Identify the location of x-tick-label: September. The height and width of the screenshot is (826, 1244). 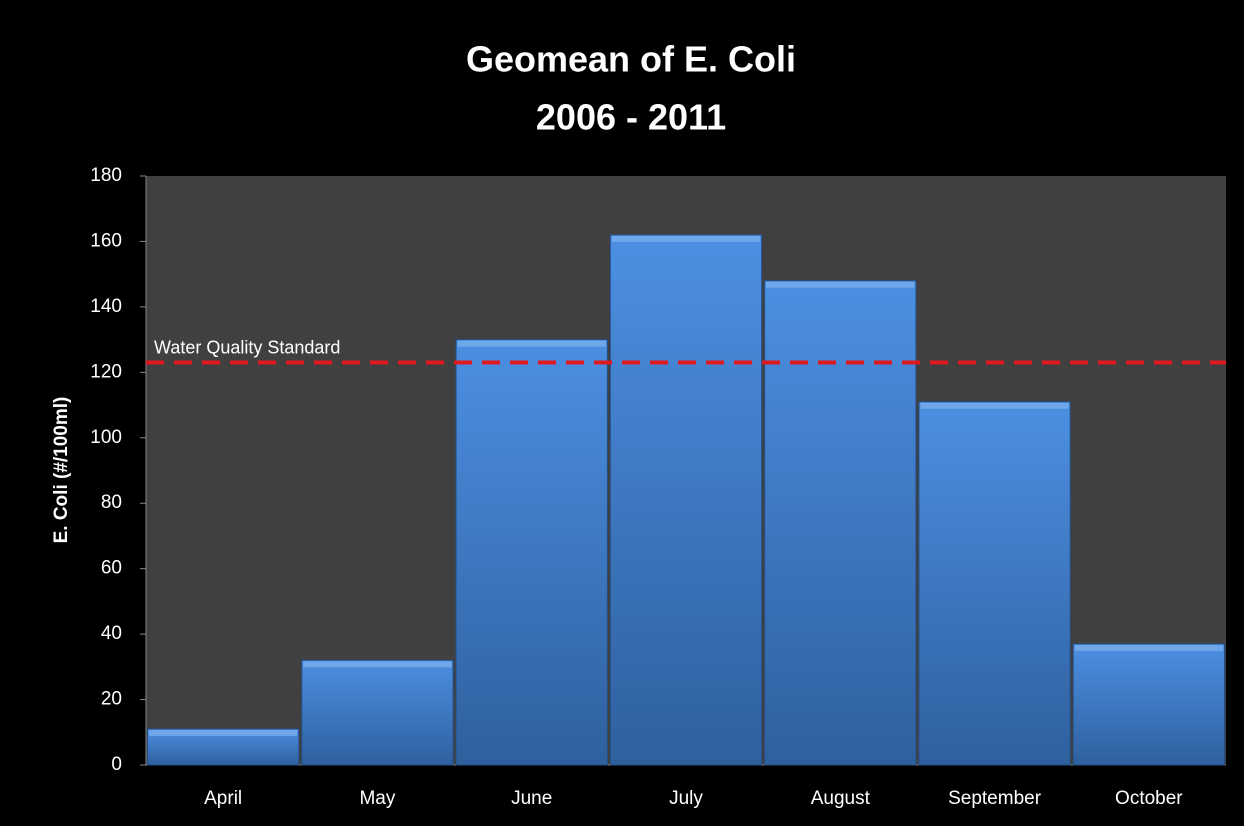
(995, 798).